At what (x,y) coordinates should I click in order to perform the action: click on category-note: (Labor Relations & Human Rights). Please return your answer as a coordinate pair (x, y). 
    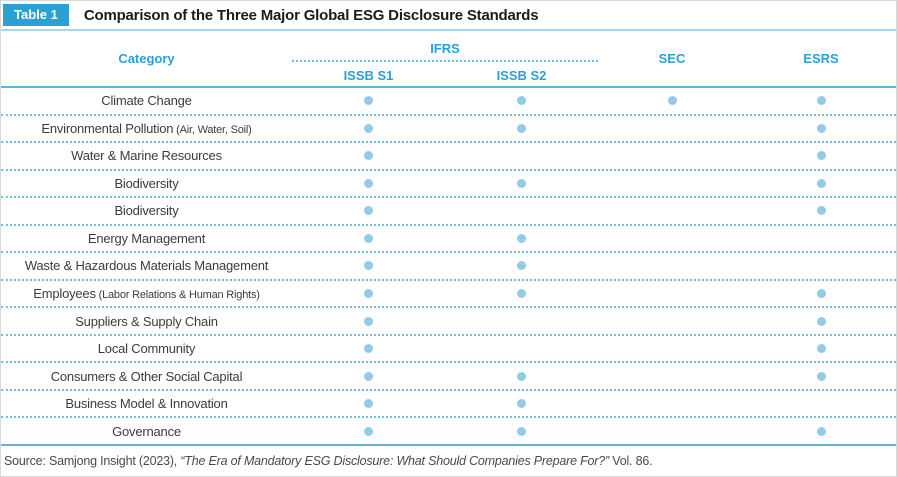
    Looking at the image, I should click on (177, 294).